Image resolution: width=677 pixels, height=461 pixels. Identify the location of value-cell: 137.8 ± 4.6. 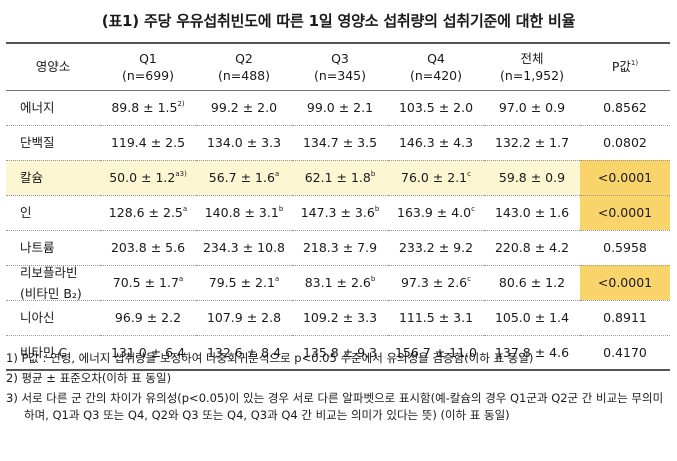
(532, 353).